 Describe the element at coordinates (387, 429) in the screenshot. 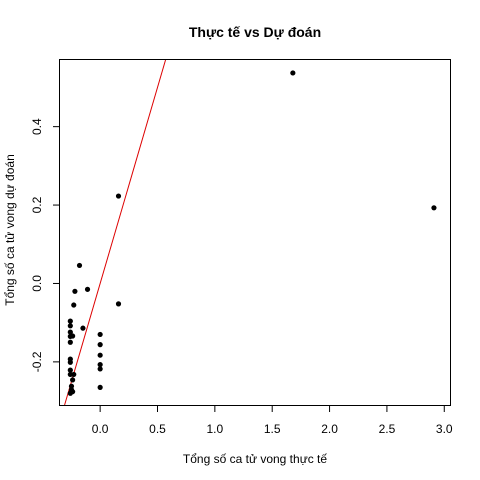

I see `x-tick-label: 2.5` at that location.